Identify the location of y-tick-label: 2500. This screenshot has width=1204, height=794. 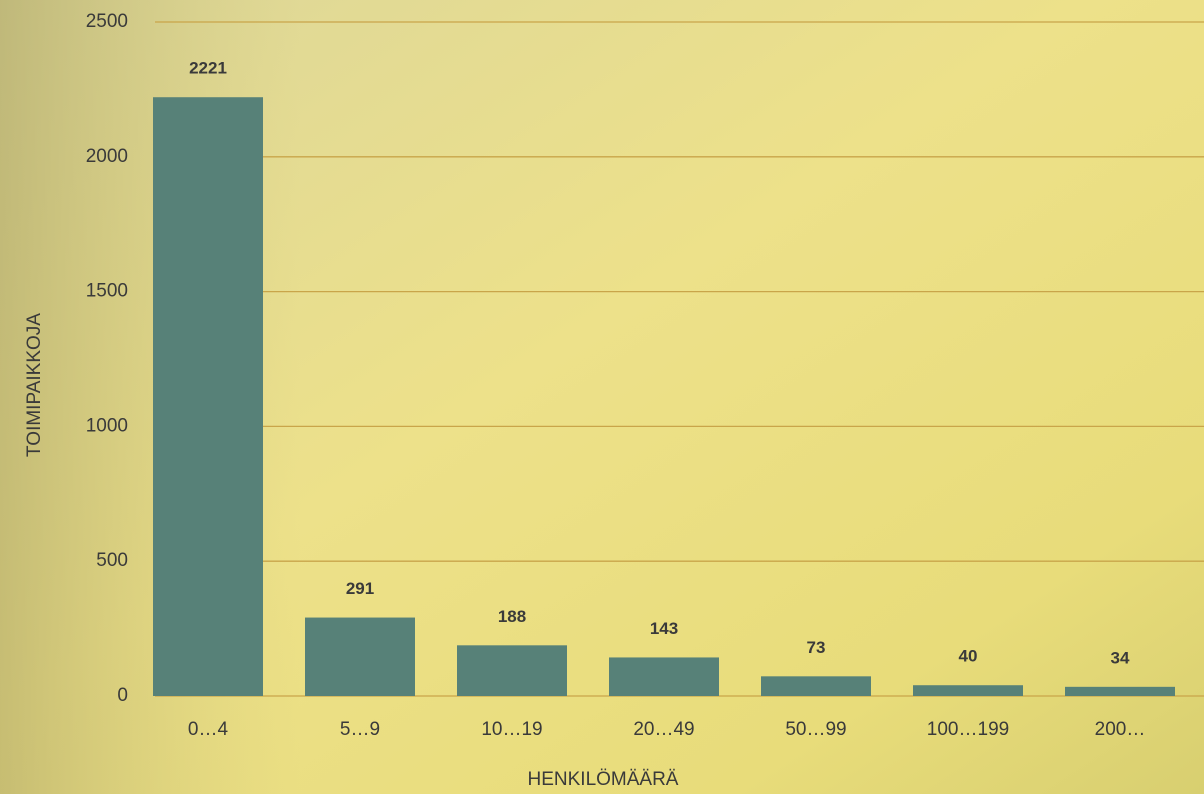
(107, 21).